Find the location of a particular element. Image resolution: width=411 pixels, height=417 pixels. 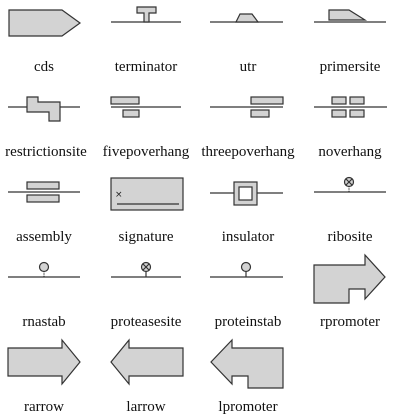

rpromoter-icon is located at coordinates (349, 278).